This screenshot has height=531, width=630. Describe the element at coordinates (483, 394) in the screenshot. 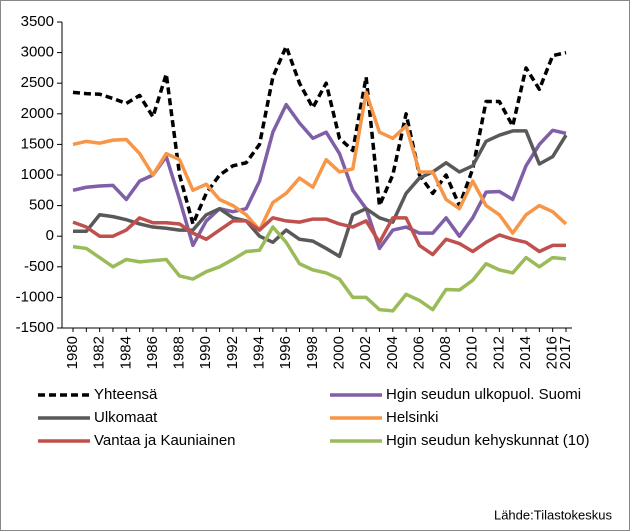

I see `legend-label: Hgin seudun ulkopuol. Suomi` at that location.